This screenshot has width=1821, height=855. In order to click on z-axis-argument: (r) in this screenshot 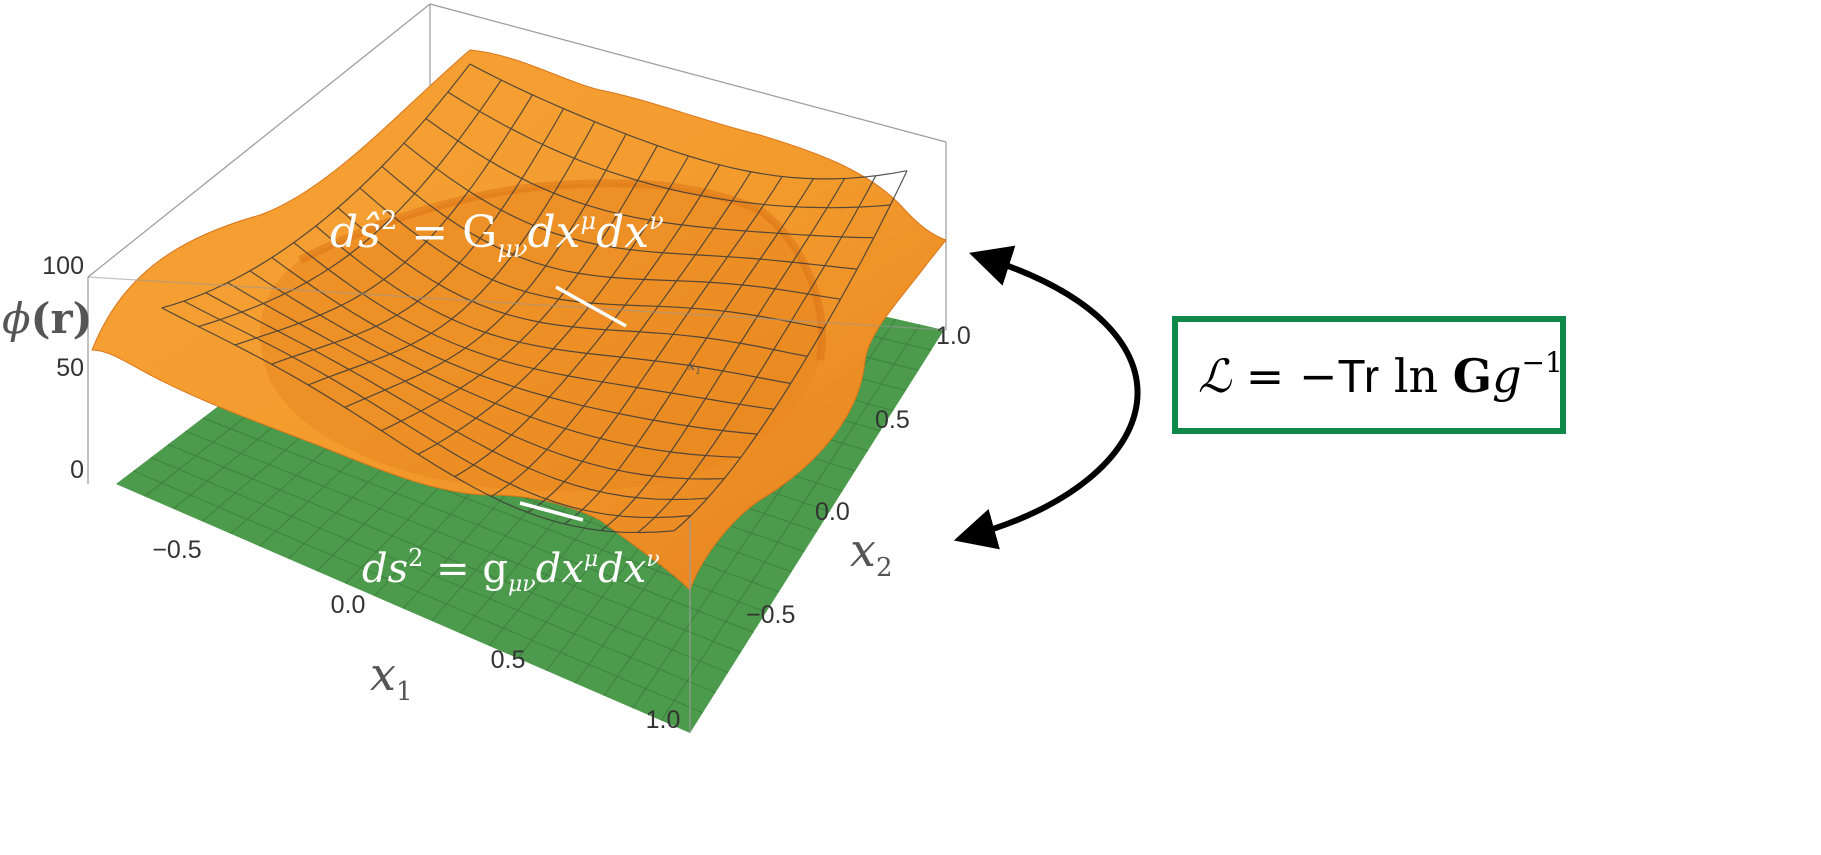, I will do `click(62, 318)`.